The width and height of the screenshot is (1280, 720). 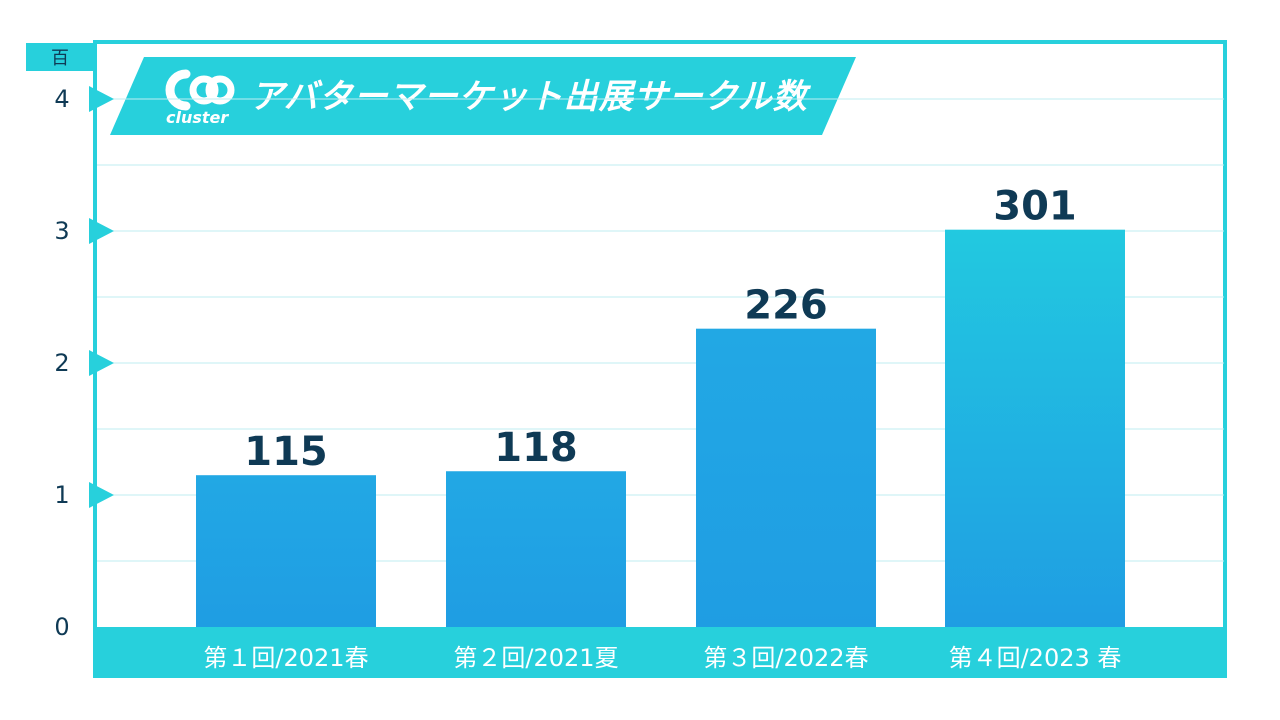 I want to click on x-category-label: 第２回/2021夏, so click(x=535, y=658).